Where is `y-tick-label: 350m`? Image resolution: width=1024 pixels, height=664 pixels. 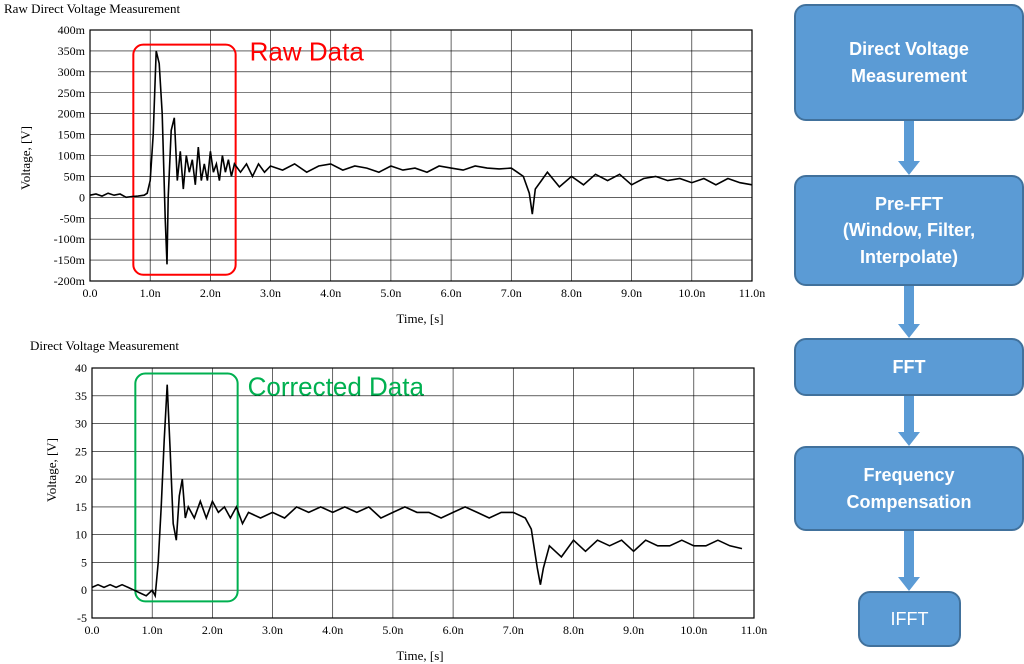 y-tick-label: 350m is located at coordinates (72, 51).